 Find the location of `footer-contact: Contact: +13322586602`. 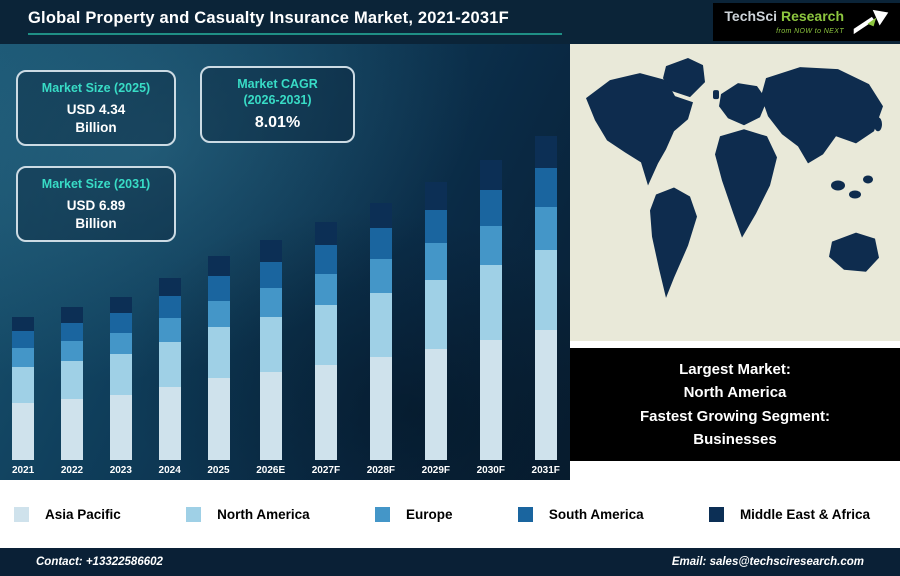

footer-contact: Contact: +13322586602 is located at coordinates (99, 562).